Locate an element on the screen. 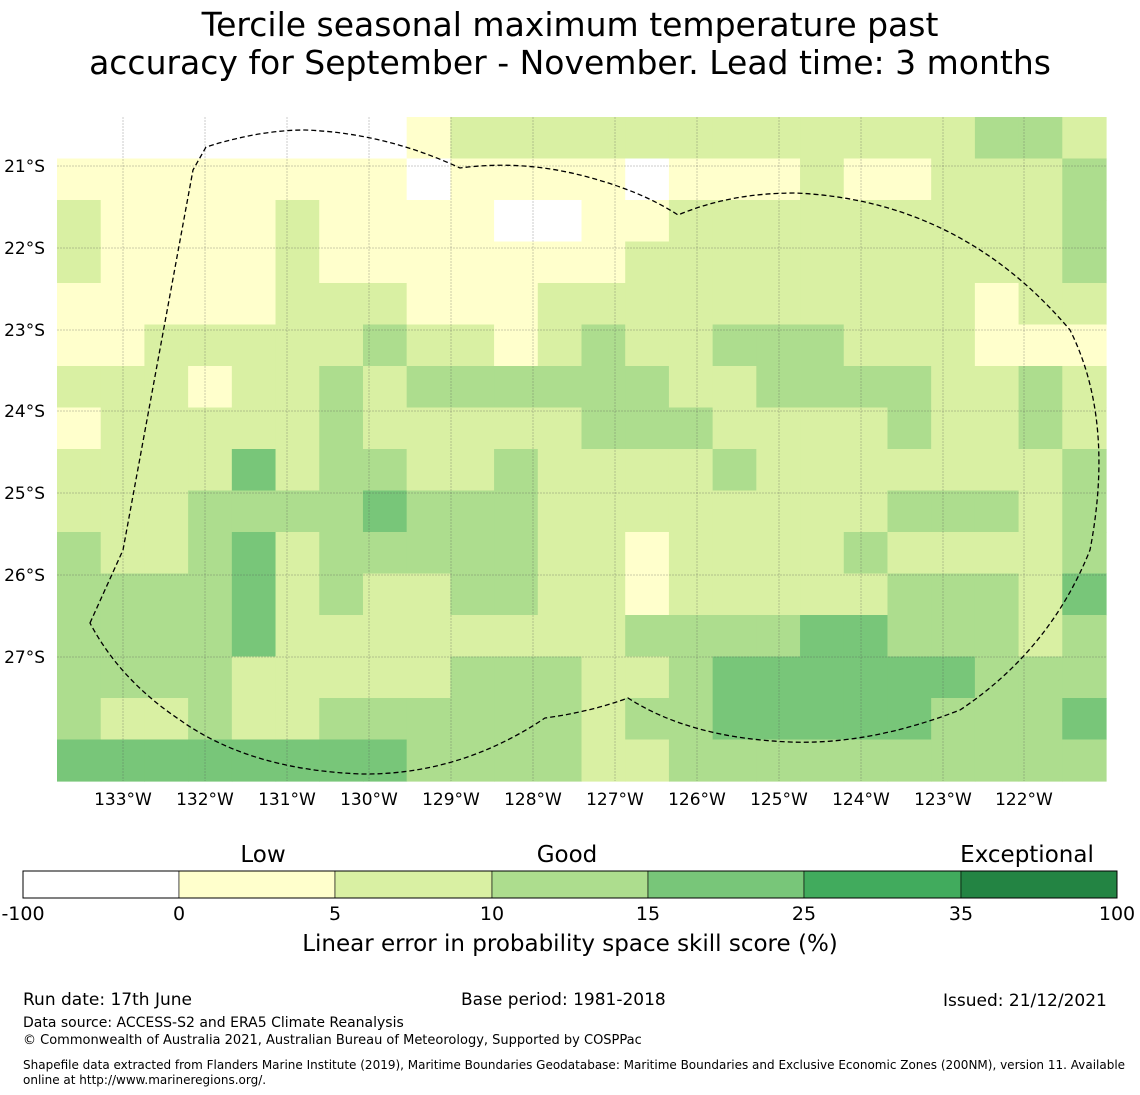  longitude-label: 133°W is located at coordinates (123, 800).